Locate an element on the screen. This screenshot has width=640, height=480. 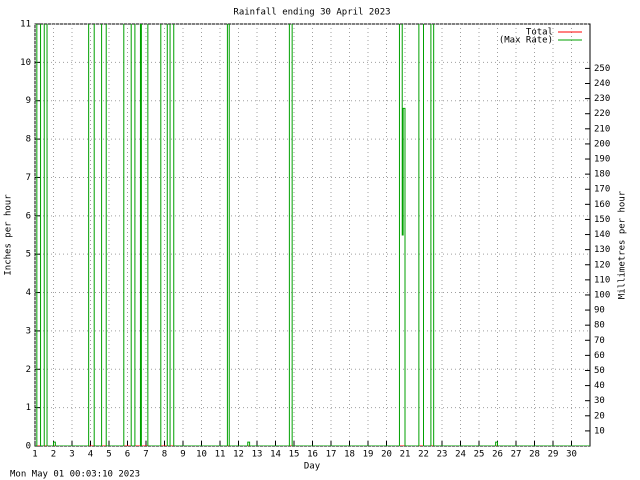
x-tick-label: 30 is located at coordinates (571, 455).